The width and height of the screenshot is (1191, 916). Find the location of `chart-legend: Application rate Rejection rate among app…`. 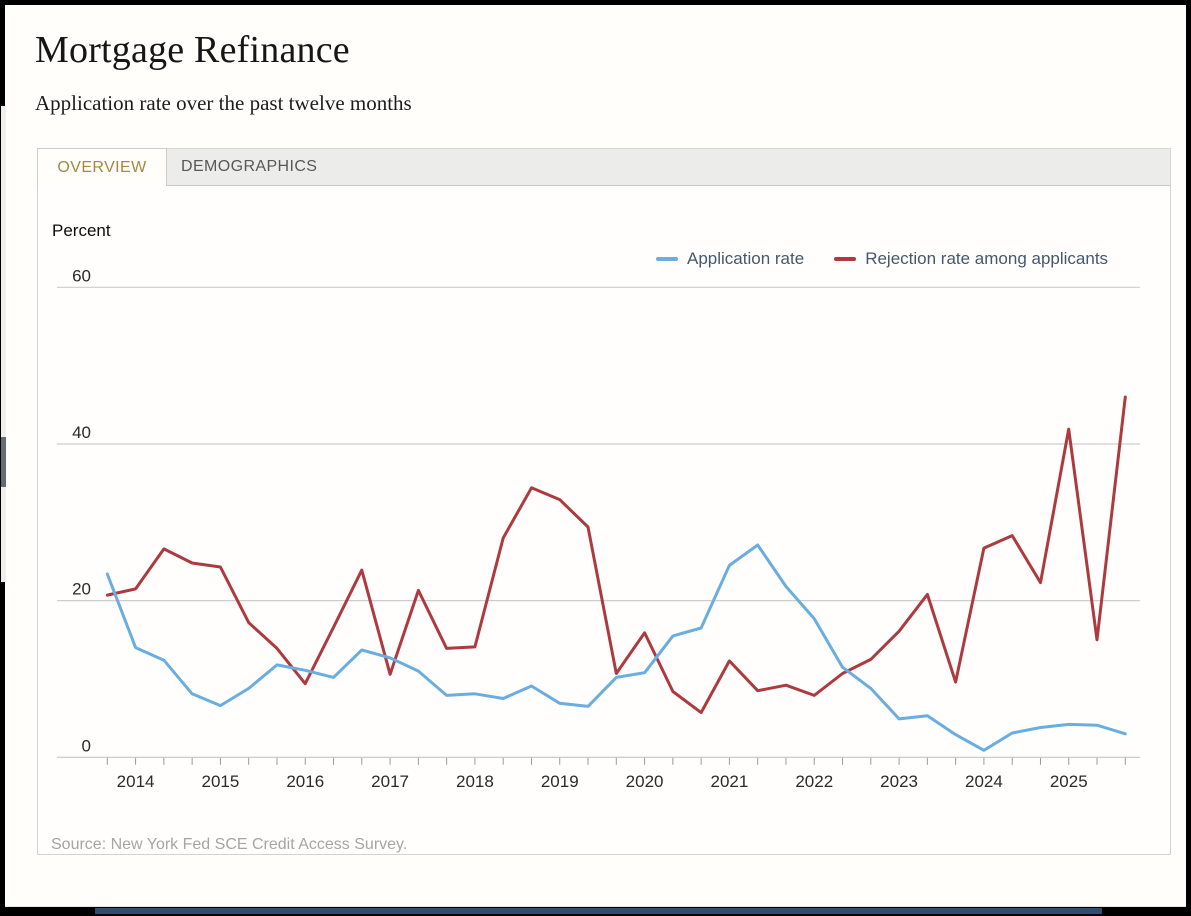

chart-legend: Application rate Rejection rate among app… is located at coordinates (882, 259).